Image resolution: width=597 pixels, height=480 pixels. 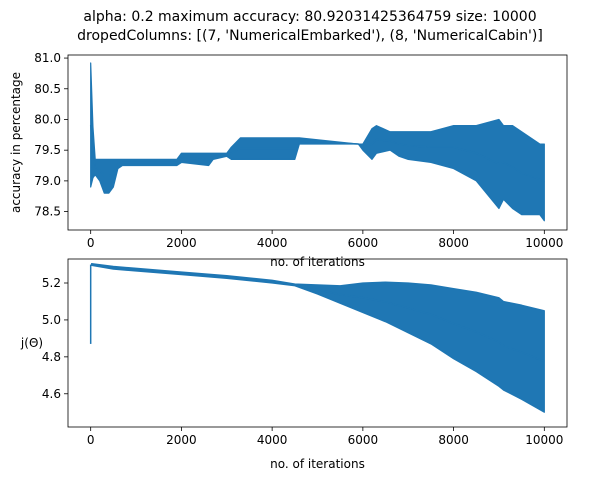 I want to click on y-tick-label: 81.0, so click(x=47, y=58).